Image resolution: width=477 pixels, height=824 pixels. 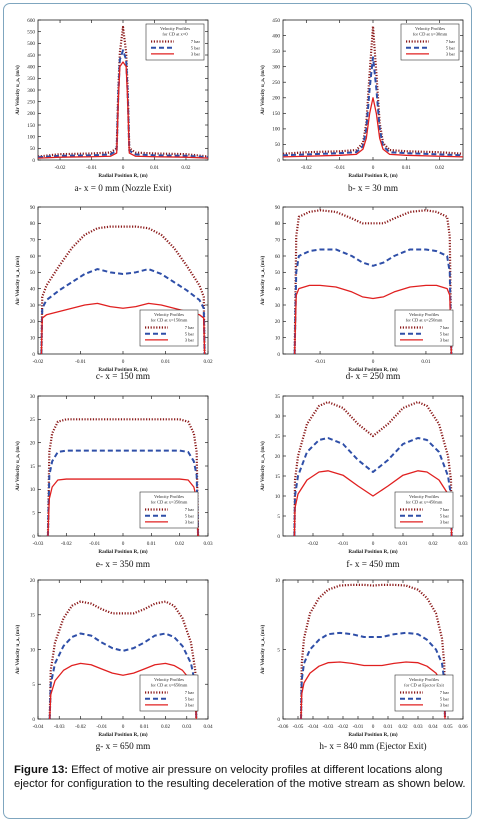 I want to click on x-tick-label: 0.03, so click(x=207, y=544).